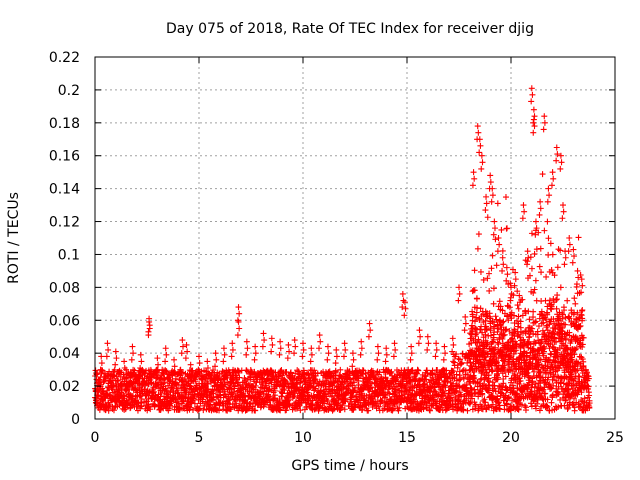  Describe the element at coordinates (64, 354) in the screenshot. I see `y-tick-label: 0.04` at that location.